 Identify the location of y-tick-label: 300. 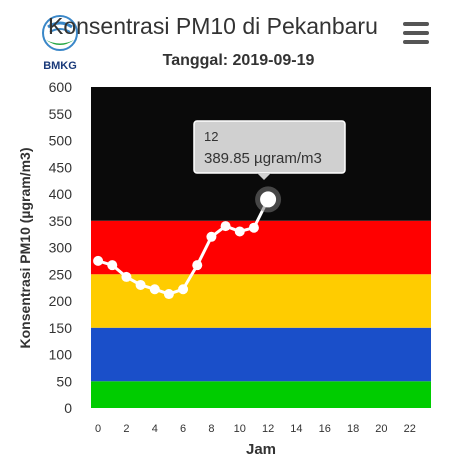
(61, 248).